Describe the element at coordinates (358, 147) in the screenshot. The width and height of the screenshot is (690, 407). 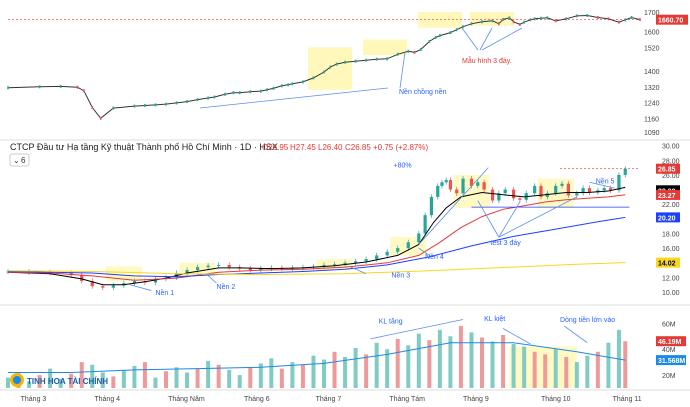
I see `ohlc-close: C26.85` at that location.